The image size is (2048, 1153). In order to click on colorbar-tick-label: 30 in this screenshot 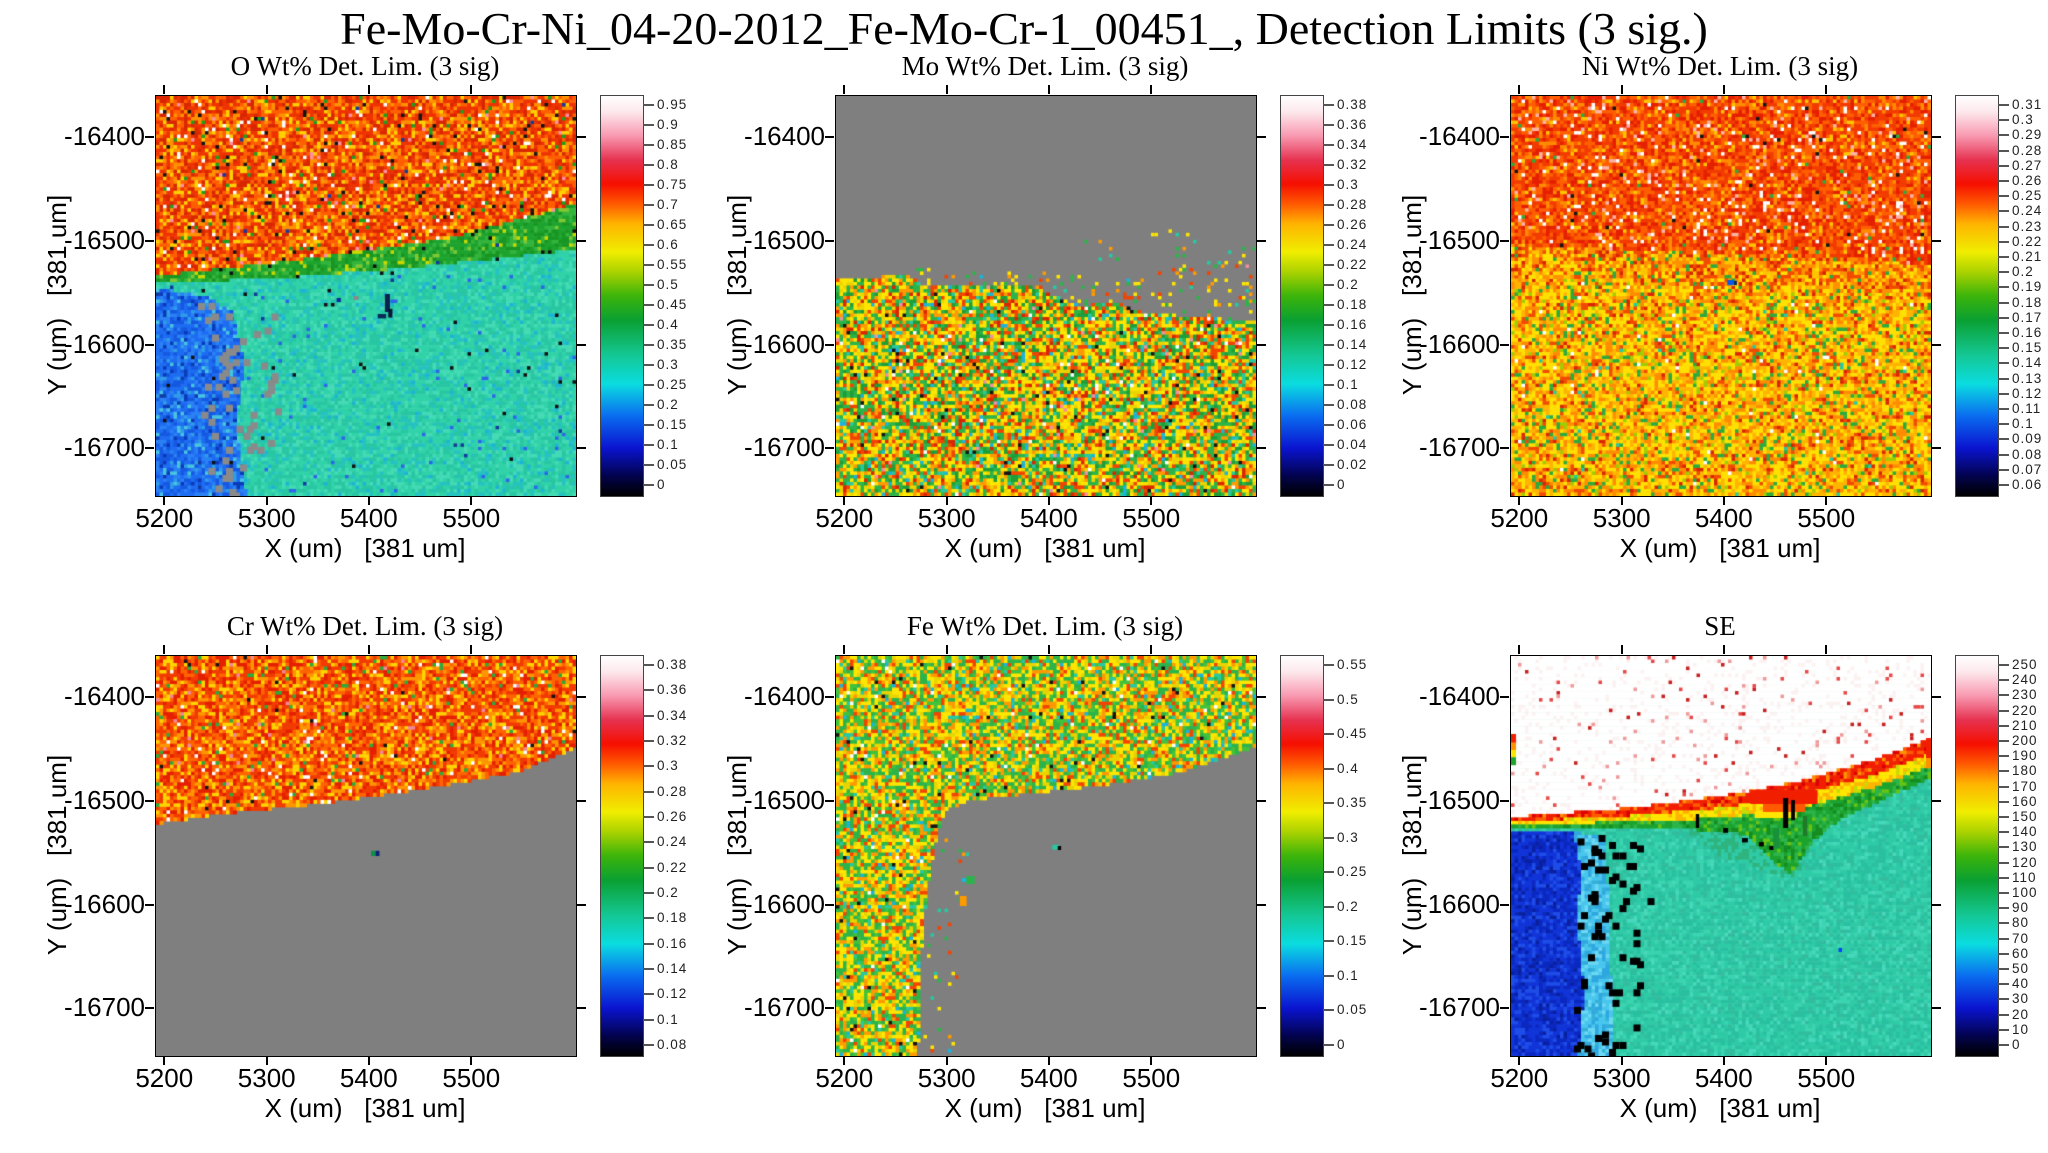, I will do `click(2021, 999)`.